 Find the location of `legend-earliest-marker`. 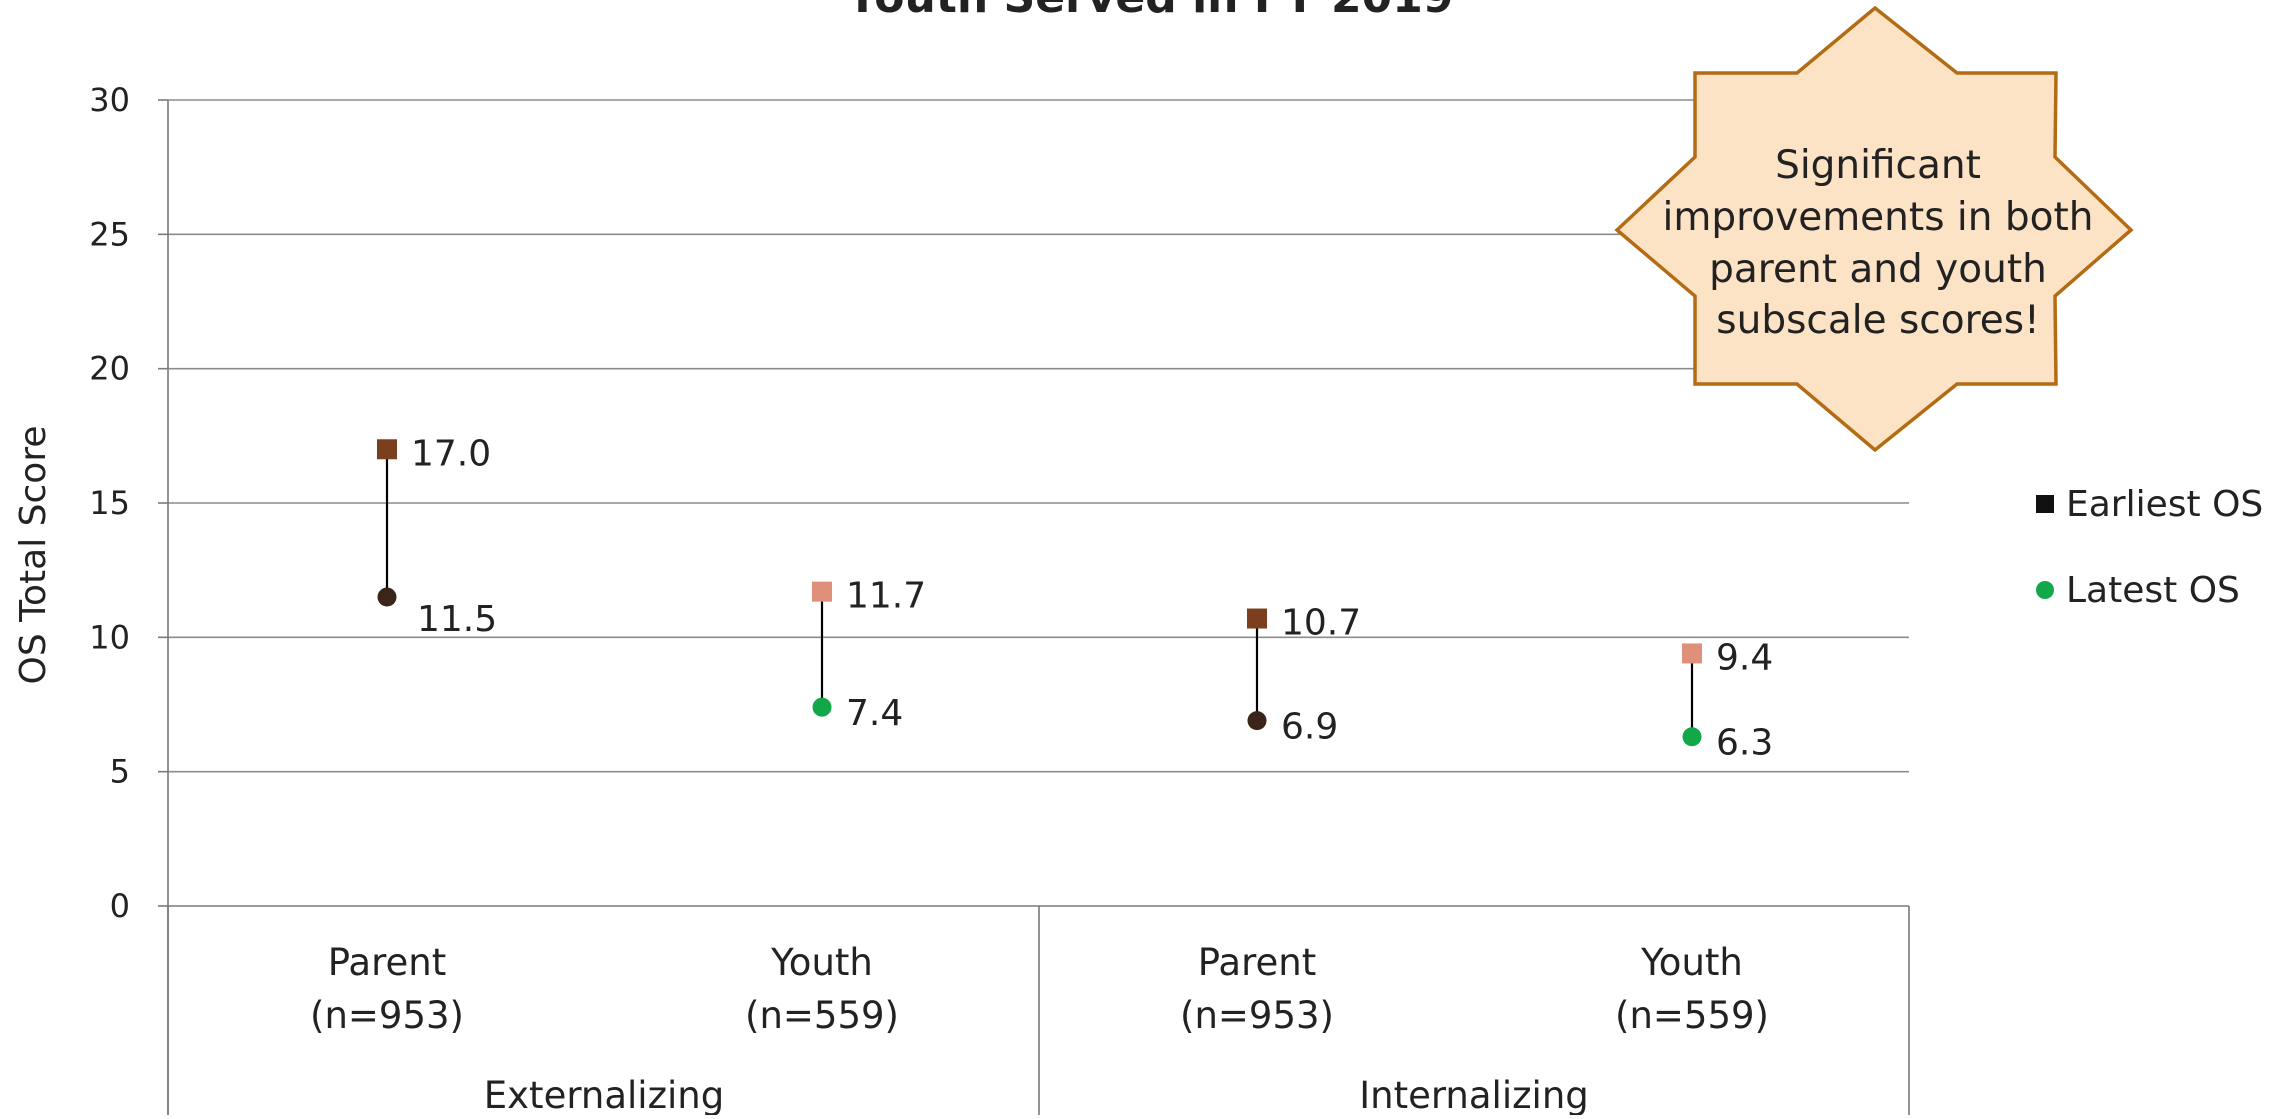

legend-earliest-marker is located at coordinates (2045, 504).